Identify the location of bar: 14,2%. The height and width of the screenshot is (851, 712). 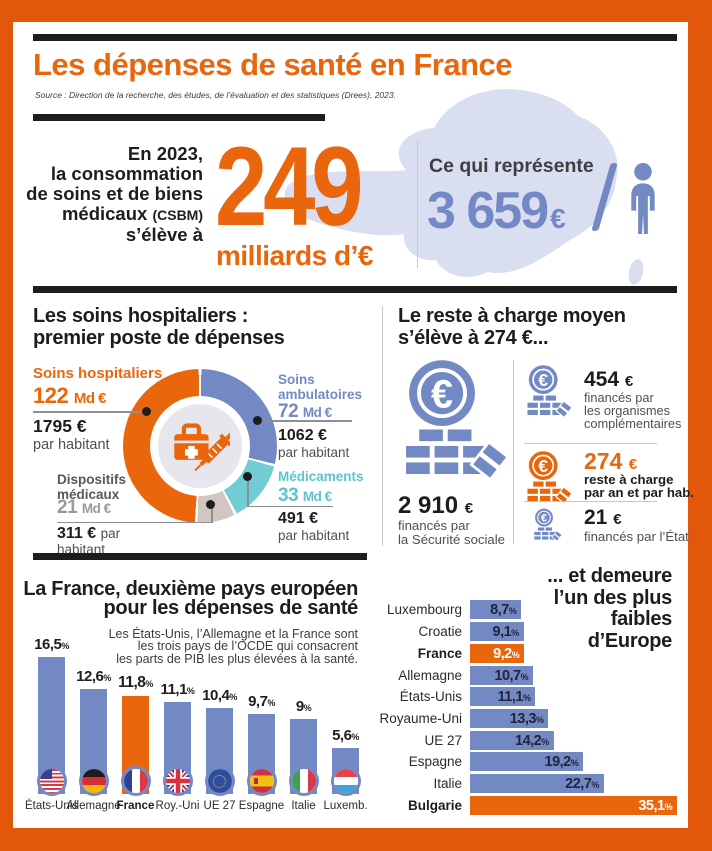
(512, 740).